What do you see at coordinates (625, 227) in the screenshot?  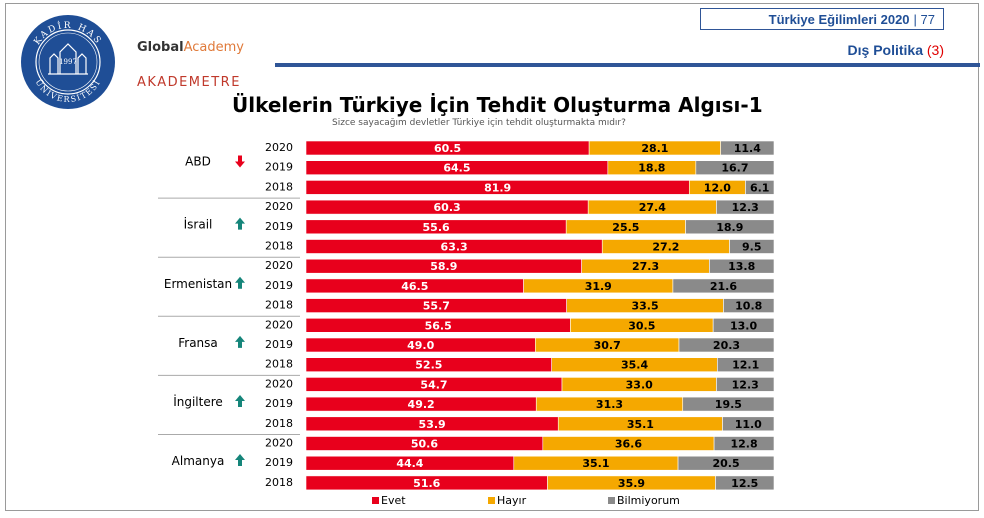 I see `data-label: 25.5` at bounding box center [625, 227].